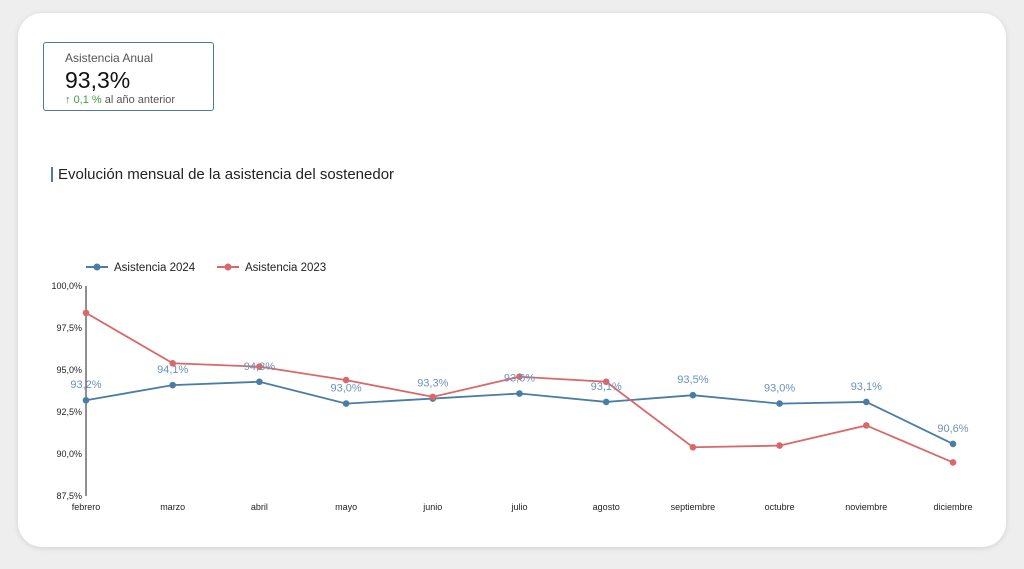 The image size is (1024, 569). What do you see at coordinates (172, 370) in the screenshot?
I see `data-label: 94,1%` at bounding box center [172, 370].